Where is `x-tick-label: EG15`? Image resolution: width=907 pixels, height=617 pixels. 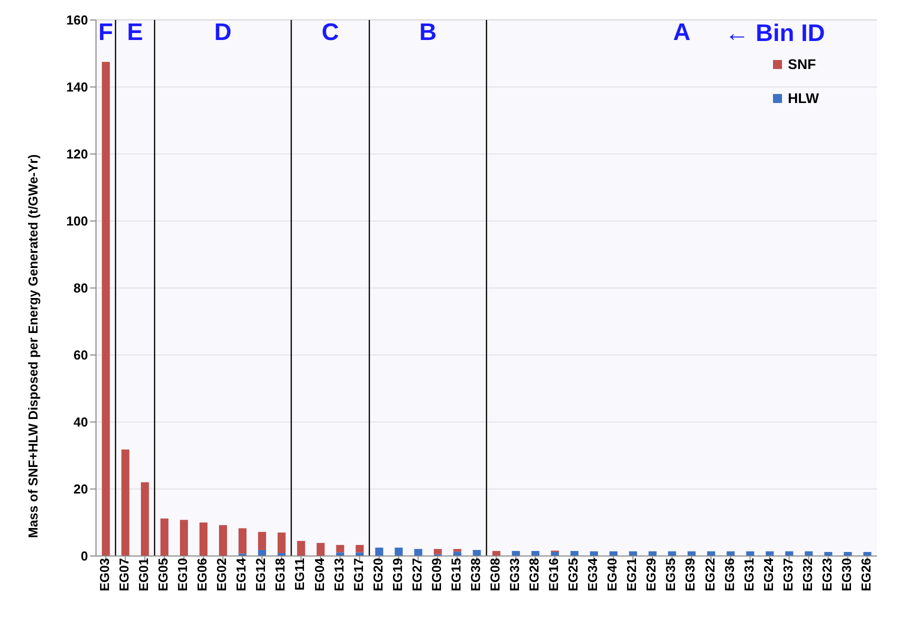
x-tick-label: EG15 is located at coordinates (456, 575).